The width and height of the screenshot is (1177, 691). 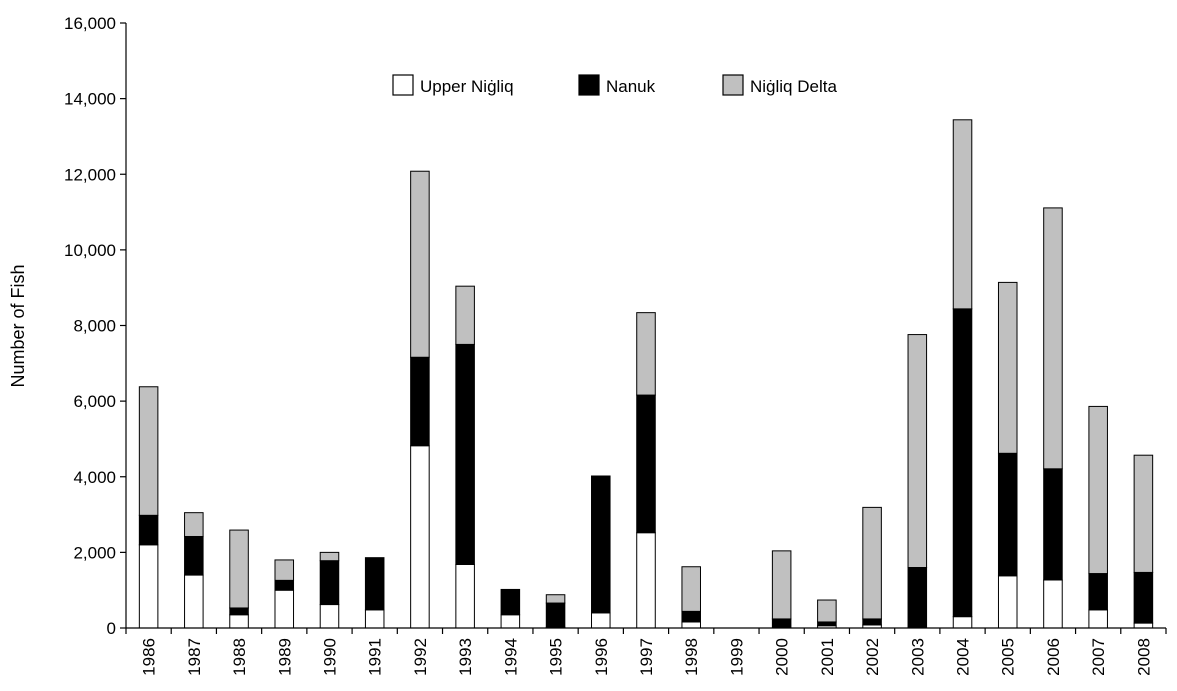 I want to click on x-tick-label: 2001, so click(x=827, y=657).